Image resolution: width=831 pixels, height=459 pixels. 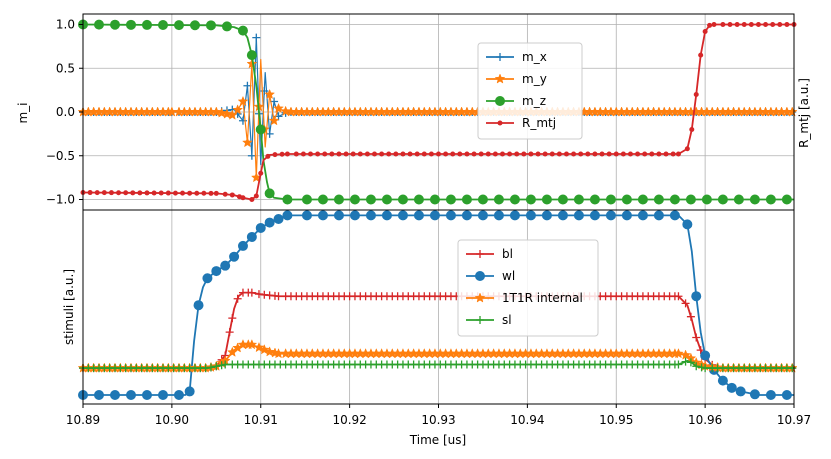 I want to click on legend-label: m_y, so click(x=534, y=79).